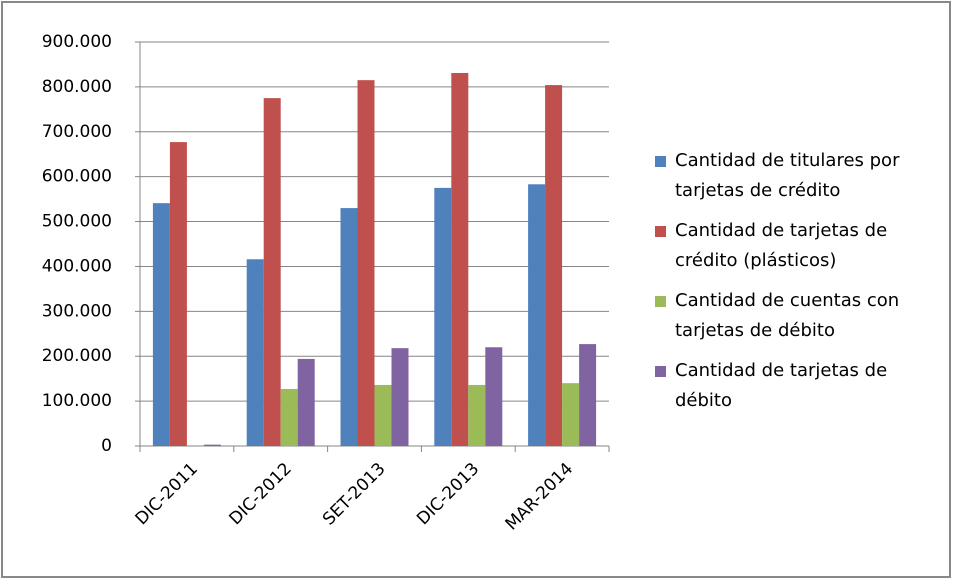 Image resolution: width=955 pixels, height=582 pixels. Describe the element at coordinates (77, 401) in the screenshot. I see `y-tick-label: 100.000` at that location.